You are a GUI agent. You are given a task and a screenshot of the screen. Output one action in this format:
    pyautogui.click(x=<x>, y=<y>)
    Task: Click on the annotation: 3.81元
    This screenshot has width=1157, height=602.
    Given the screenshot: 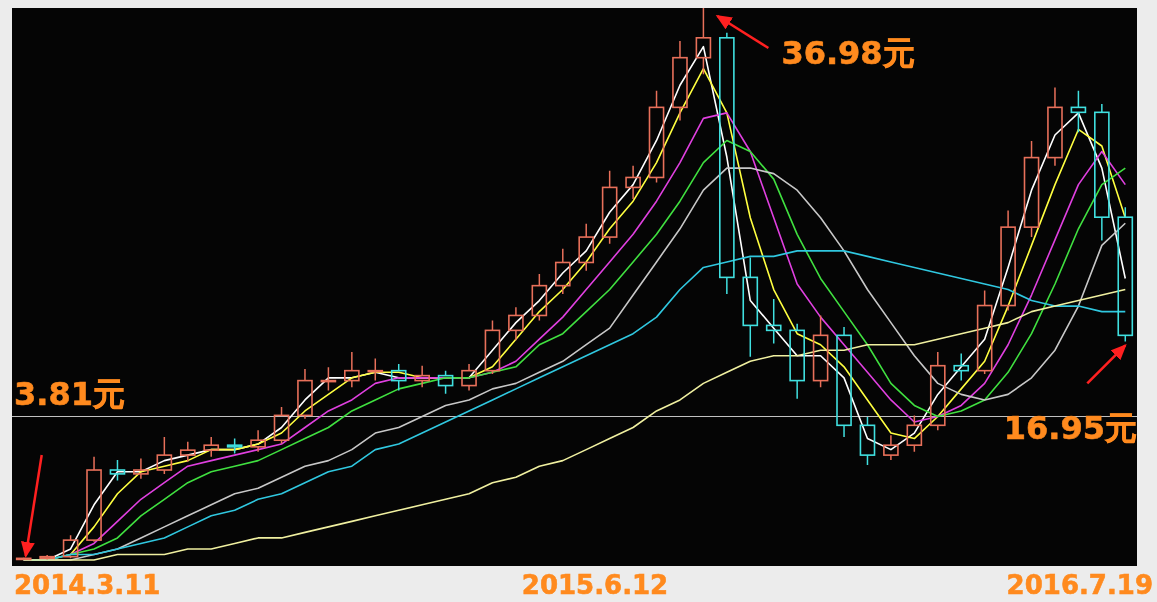 What is the action you would take?
    pyautogui.click(x=69, y=394)
    